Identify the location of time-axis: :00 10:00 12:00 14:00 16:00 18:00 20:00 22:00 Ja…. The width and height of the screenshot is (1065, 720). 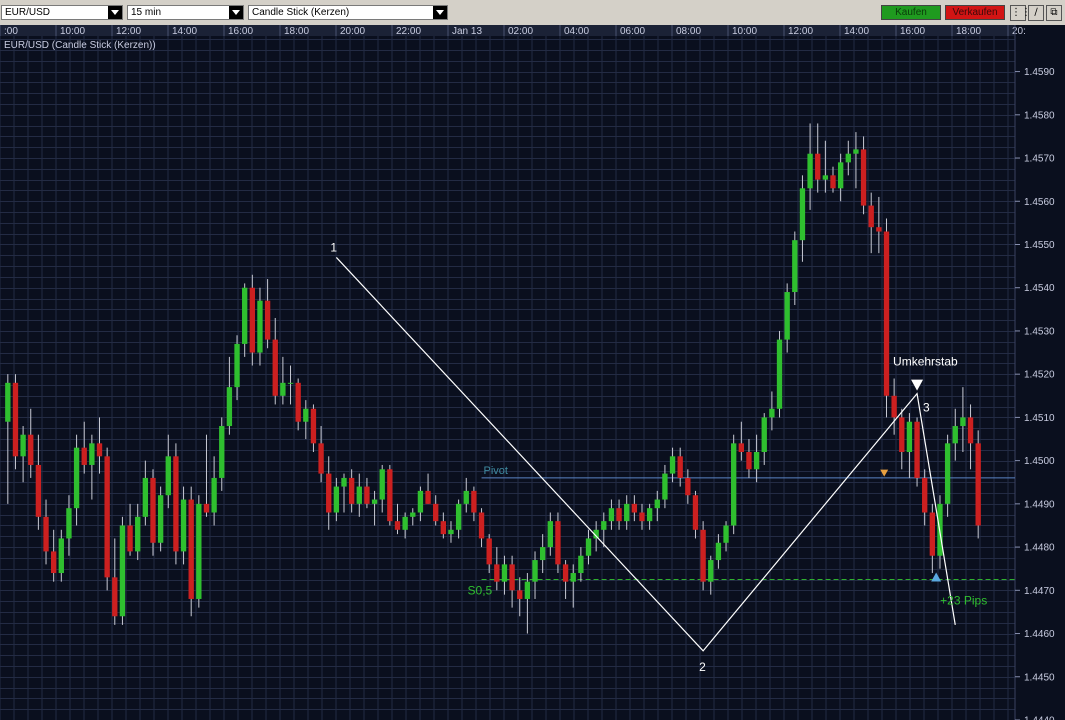
(513, 31).